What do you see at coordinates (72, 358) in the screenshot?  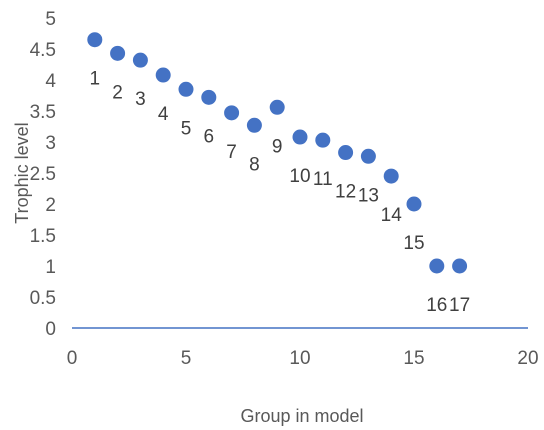 I see `x-tick-label: 0` at bounding box center [72, 358].